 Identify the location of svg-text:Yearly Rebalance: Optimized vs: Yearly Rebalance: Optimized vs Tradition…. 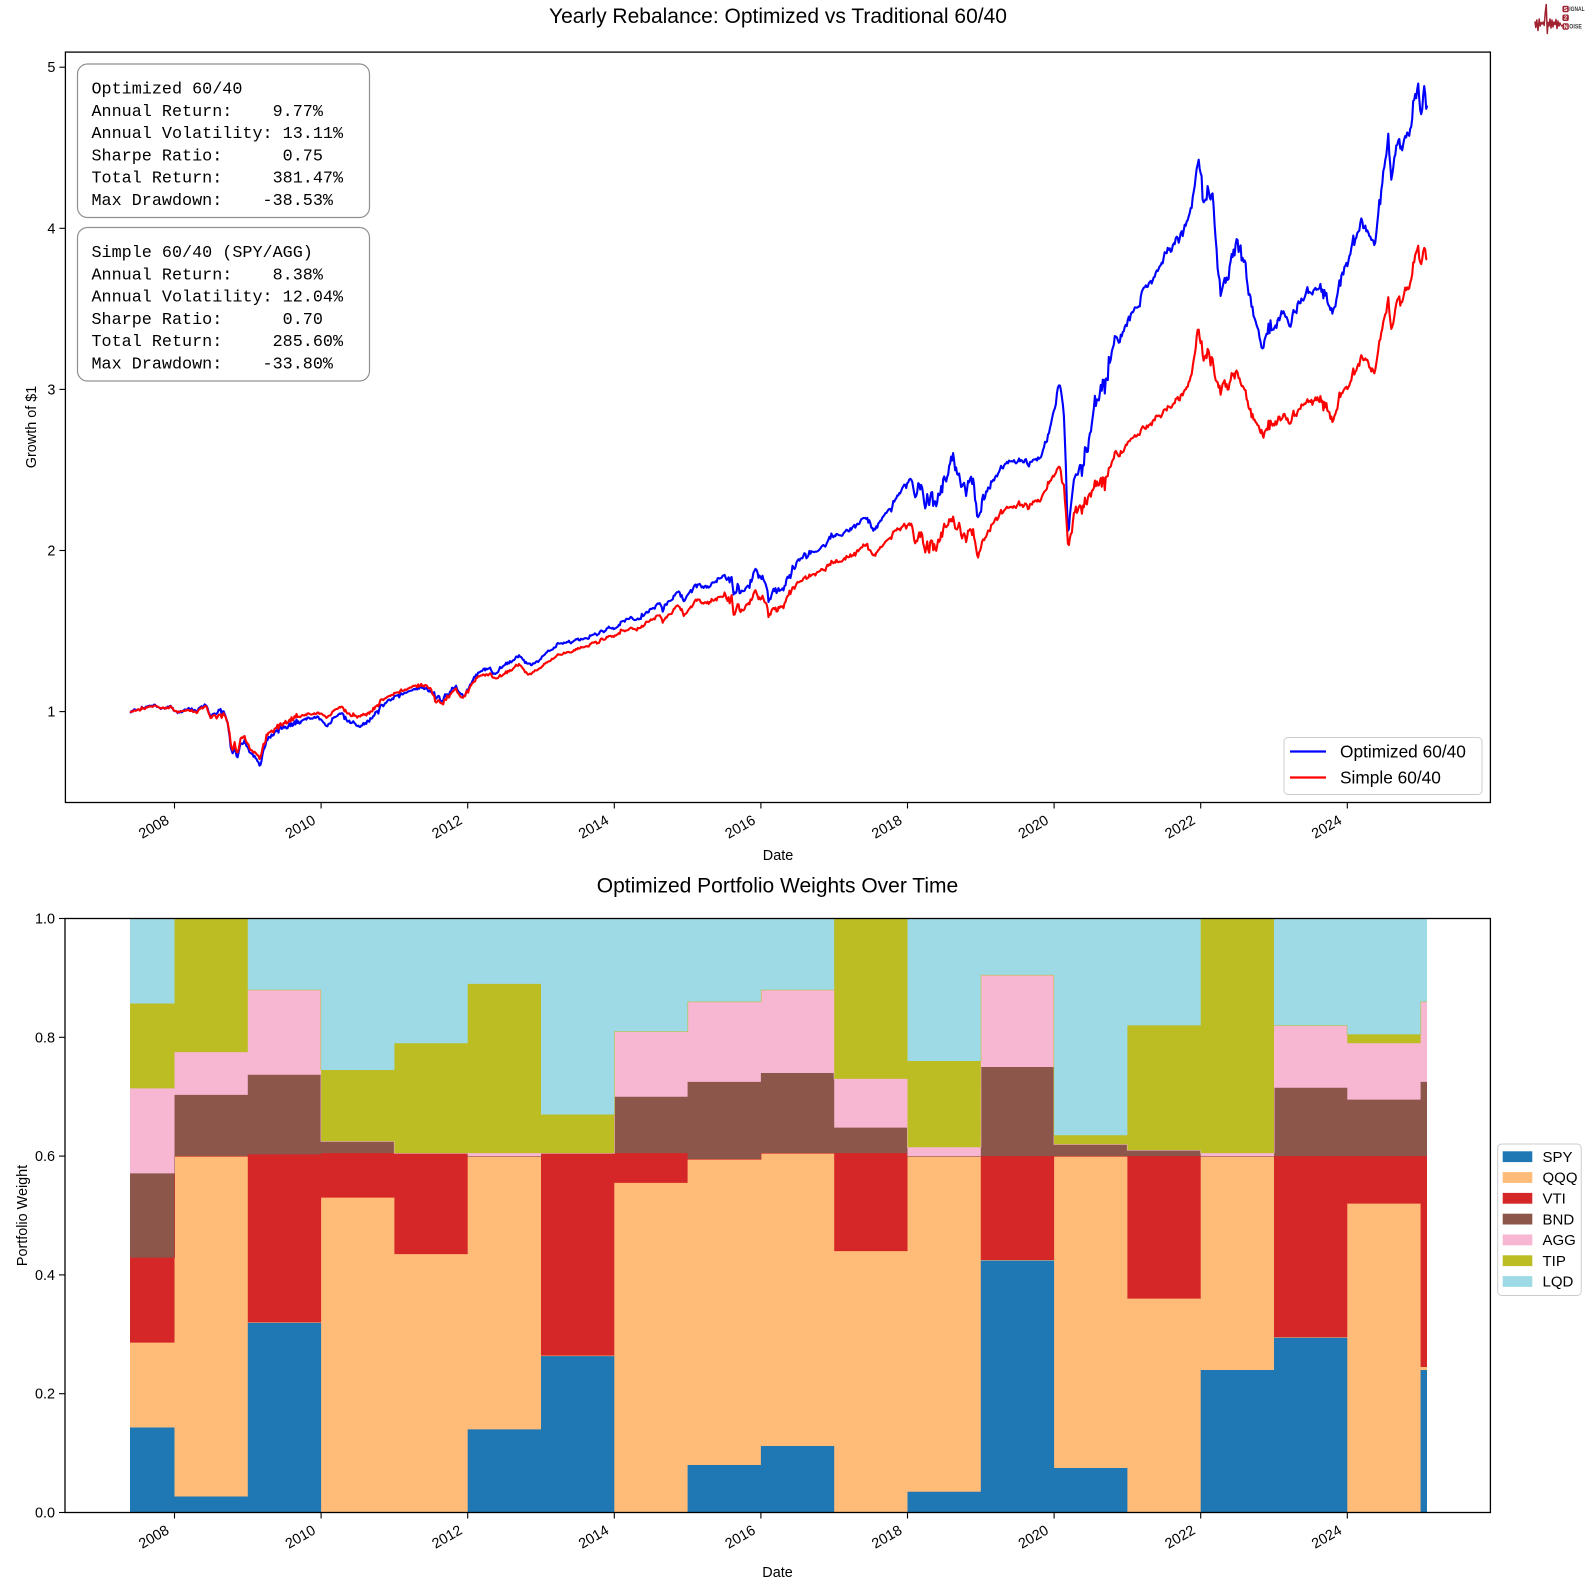
(778, 16).